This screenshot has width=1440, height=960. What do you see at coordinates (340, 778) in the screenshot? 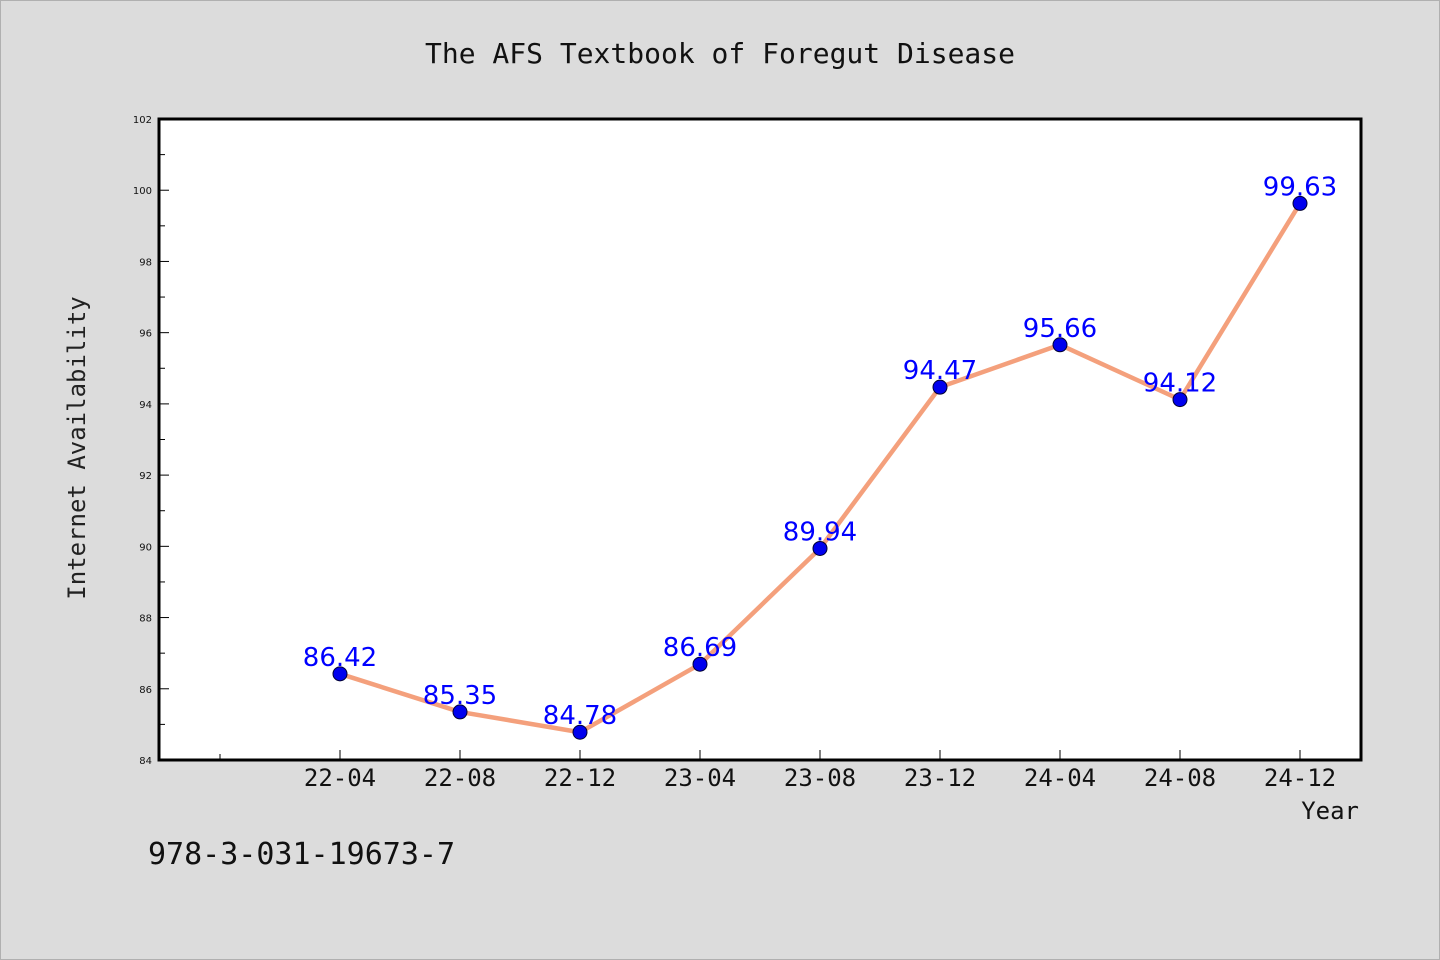
I see `x-tick-label: 22-04` at bounding box center [340, 778].